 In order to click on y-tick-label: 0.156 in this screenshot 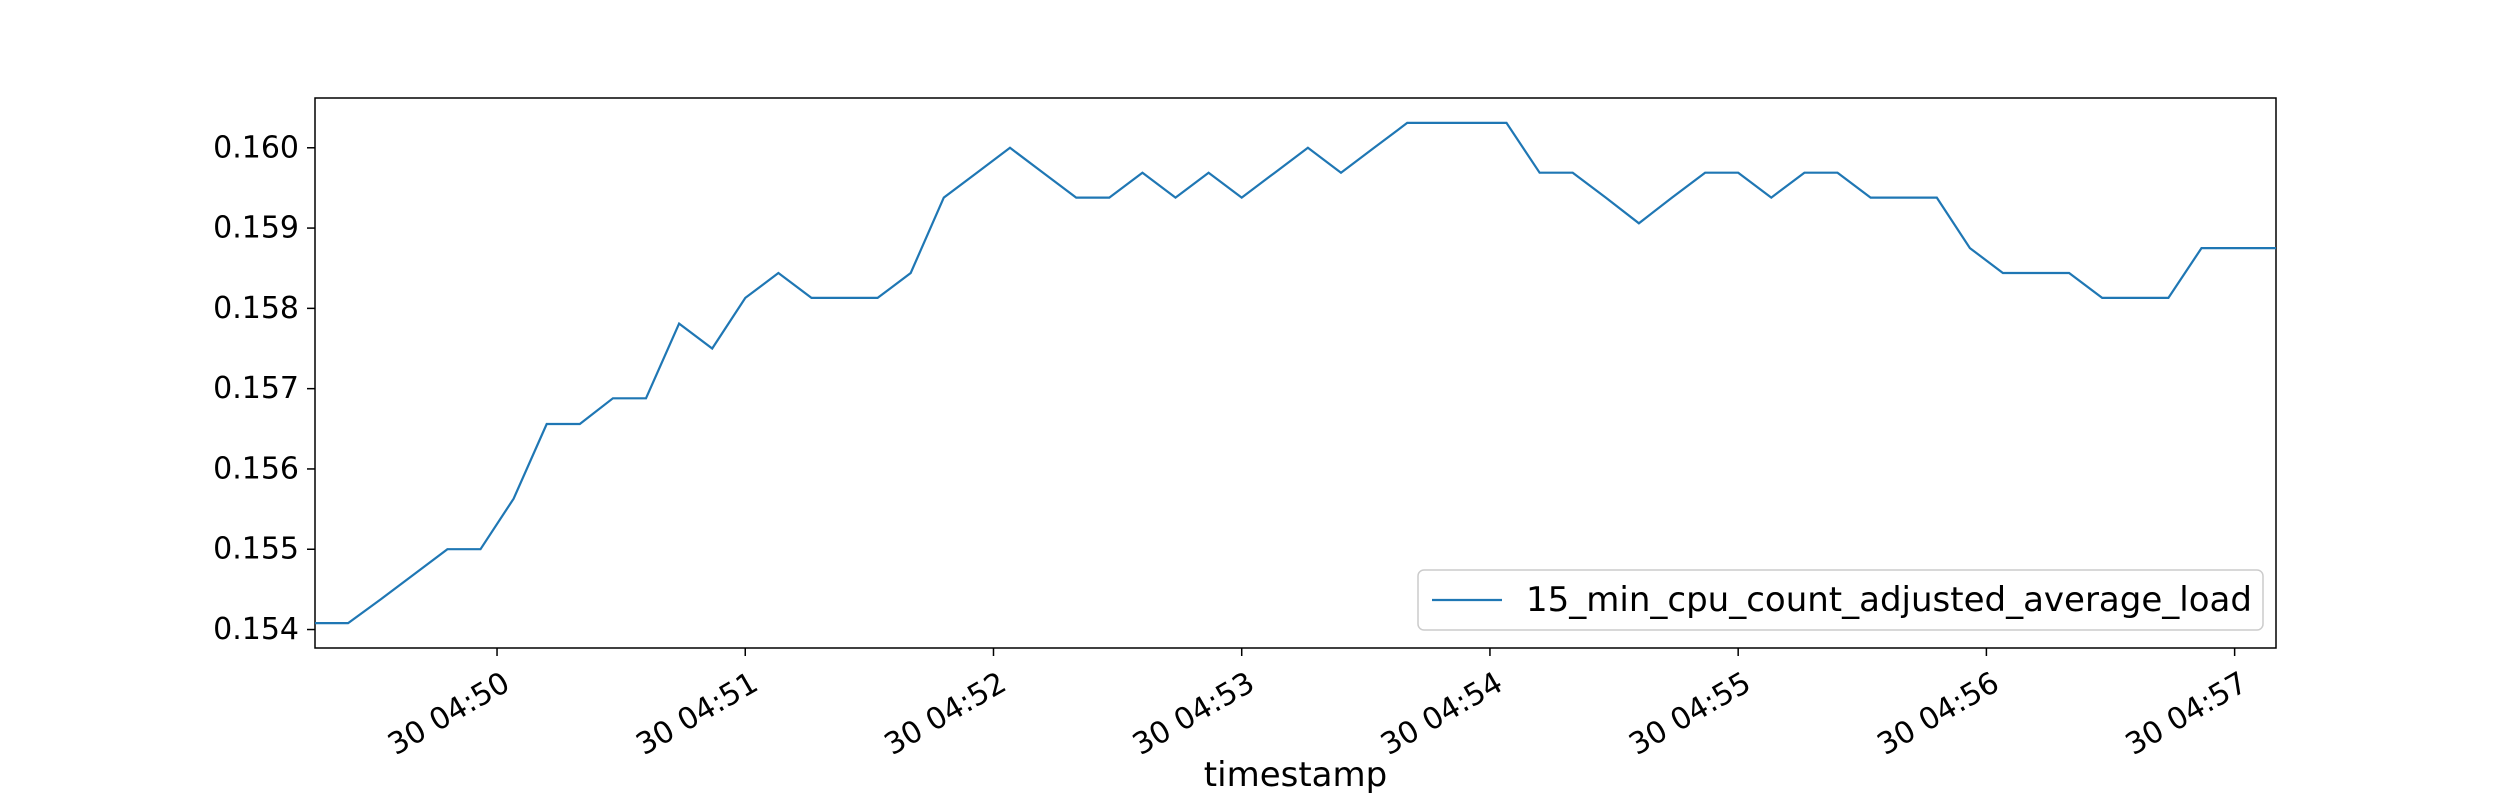, I will do `click(256, 468)`.